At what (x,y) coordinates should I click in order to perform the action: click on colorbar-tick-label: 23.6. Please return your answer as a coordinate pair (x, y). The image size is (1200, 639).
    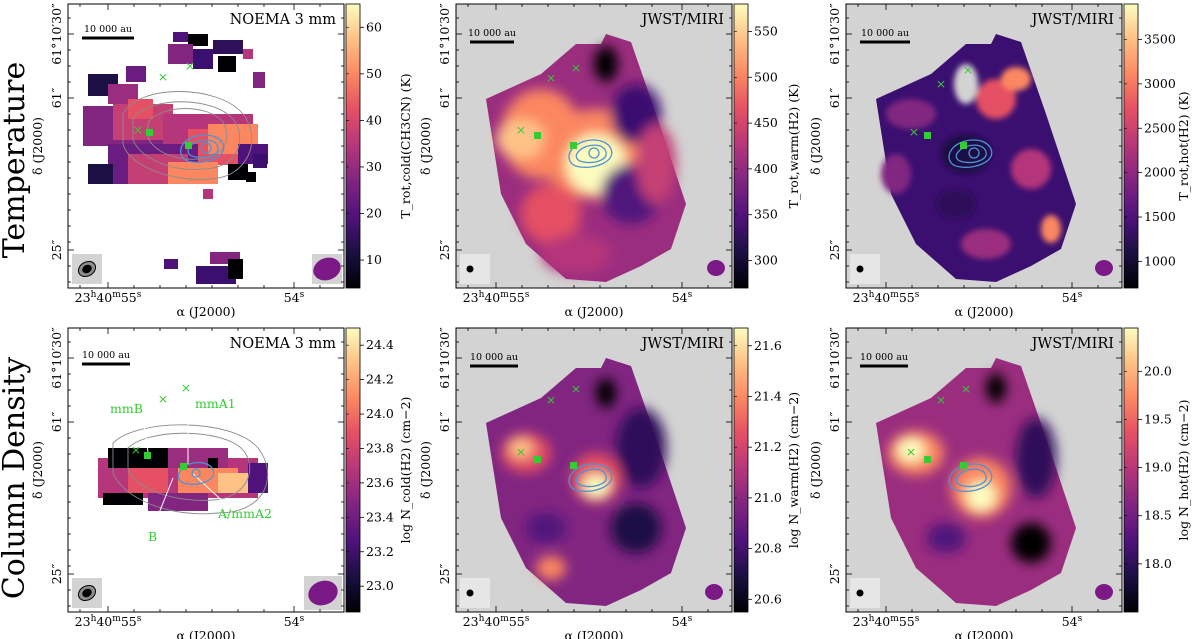
    Looking at the image, I should click on (380, 482).